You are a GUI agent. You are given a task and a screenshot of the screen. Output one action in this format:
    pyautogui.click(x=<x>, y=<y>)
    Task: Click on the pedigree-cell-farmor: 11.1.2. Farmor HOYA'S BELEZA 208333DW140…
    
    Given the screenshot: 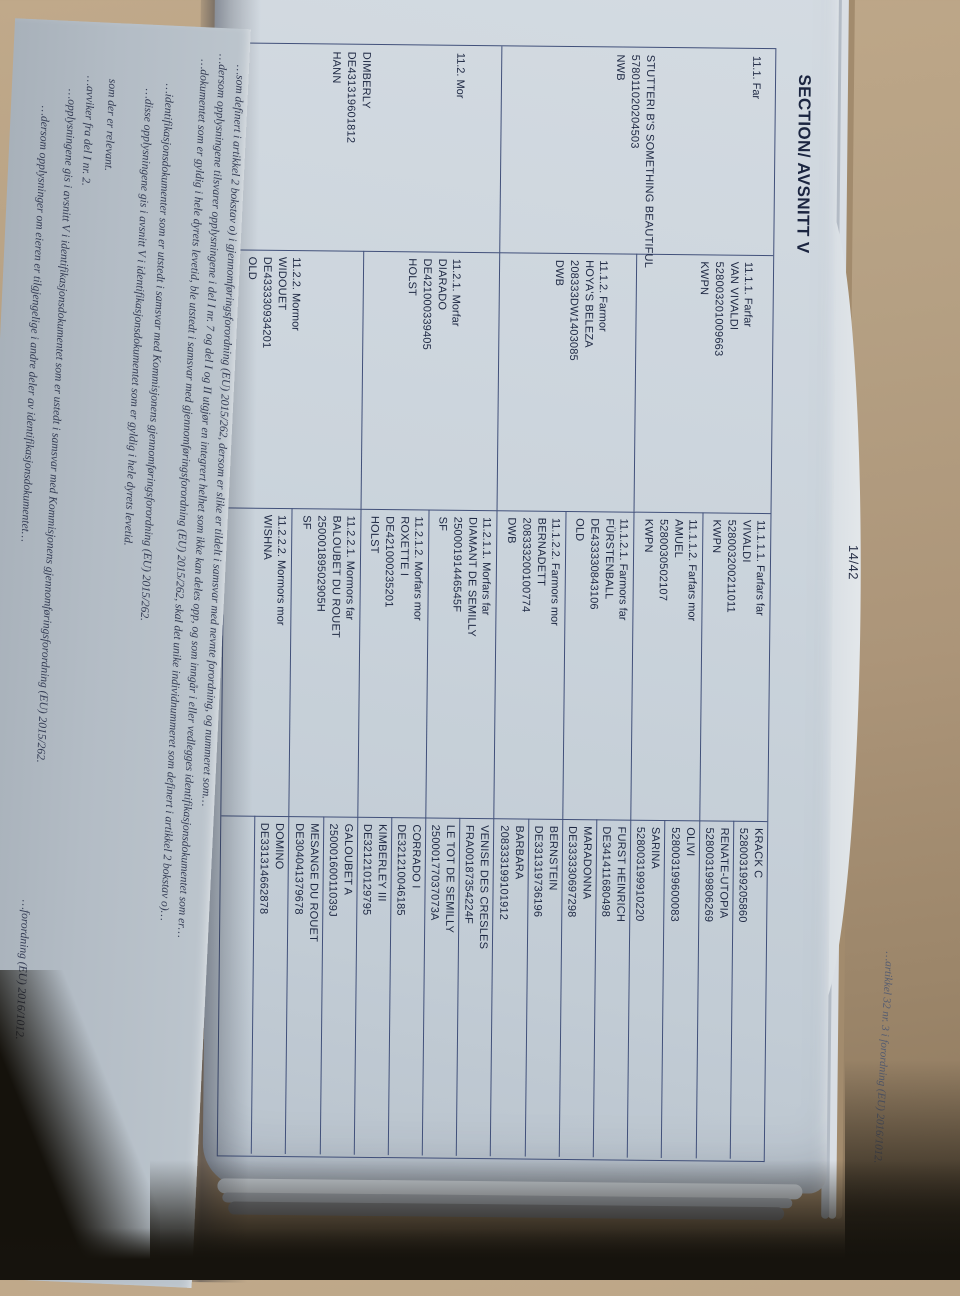 What is the action you would take?
    pyautogui.click(x=567, y=382)
    